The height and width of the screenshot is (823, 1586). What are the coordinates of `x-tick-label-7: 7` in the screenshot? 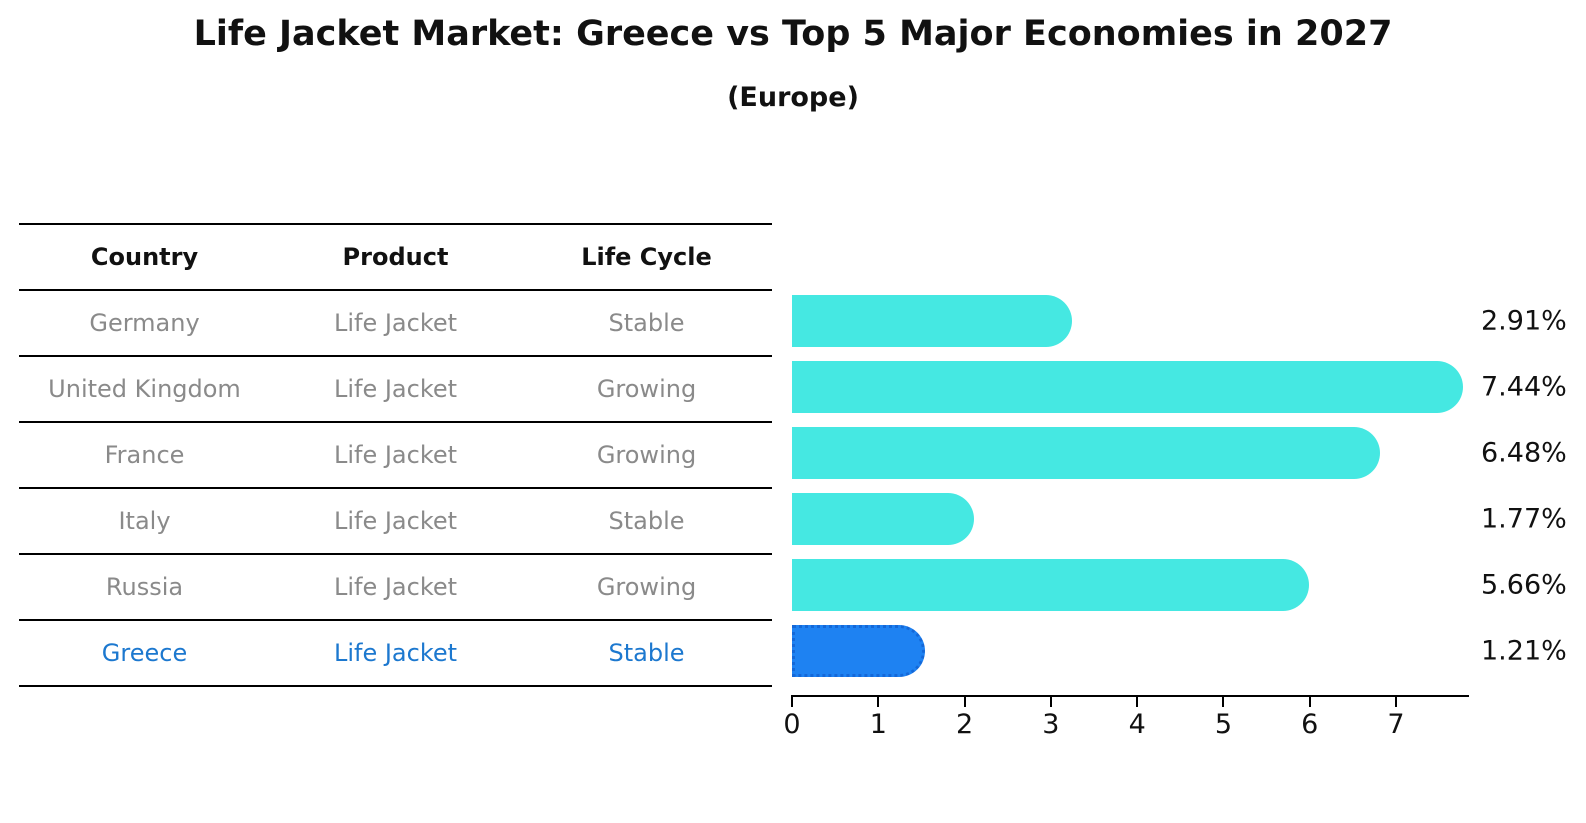 It's located at (1396, 724).